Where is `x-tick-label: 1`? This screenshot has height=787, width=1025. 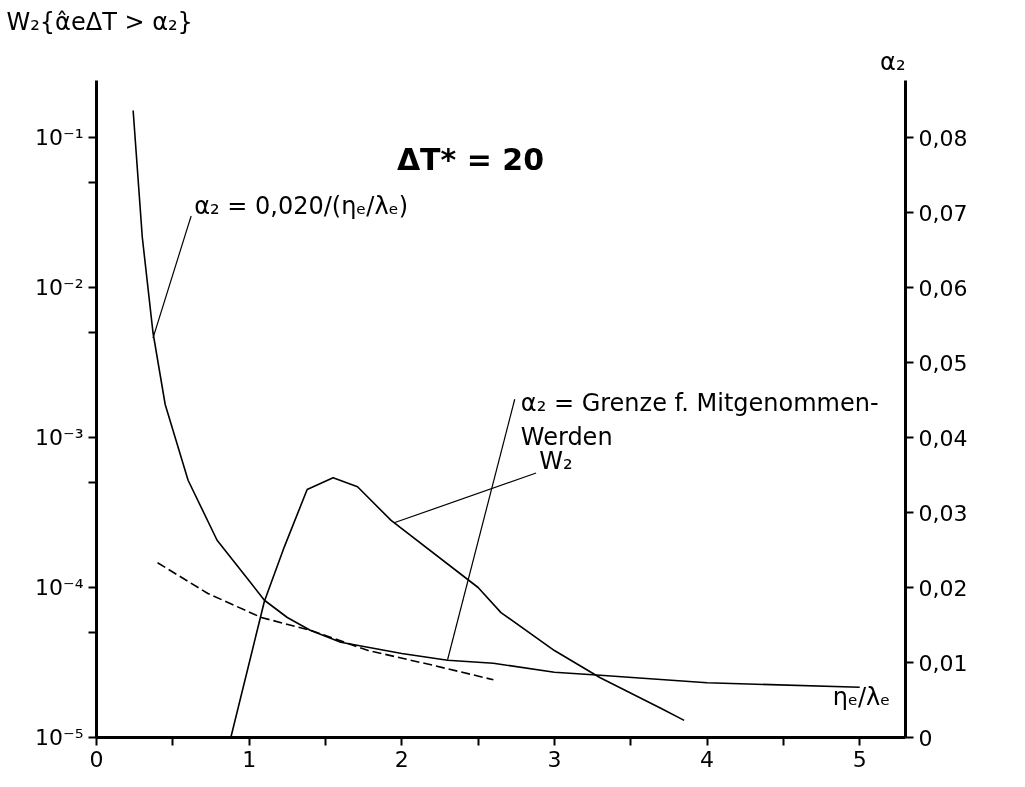
x-tick-label: 1 is located at coordinates (249, 759).